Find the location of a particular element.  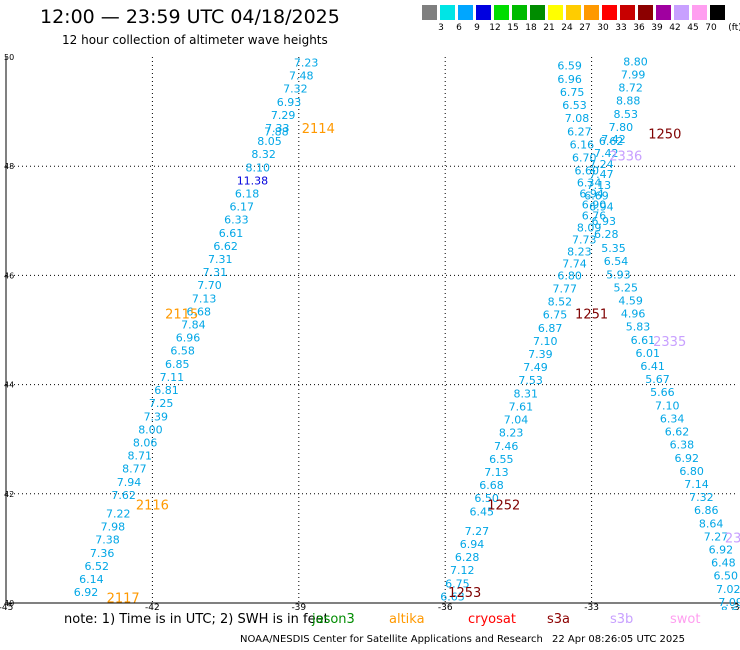

track-label: 2115 is located at coordinates (181, 315).